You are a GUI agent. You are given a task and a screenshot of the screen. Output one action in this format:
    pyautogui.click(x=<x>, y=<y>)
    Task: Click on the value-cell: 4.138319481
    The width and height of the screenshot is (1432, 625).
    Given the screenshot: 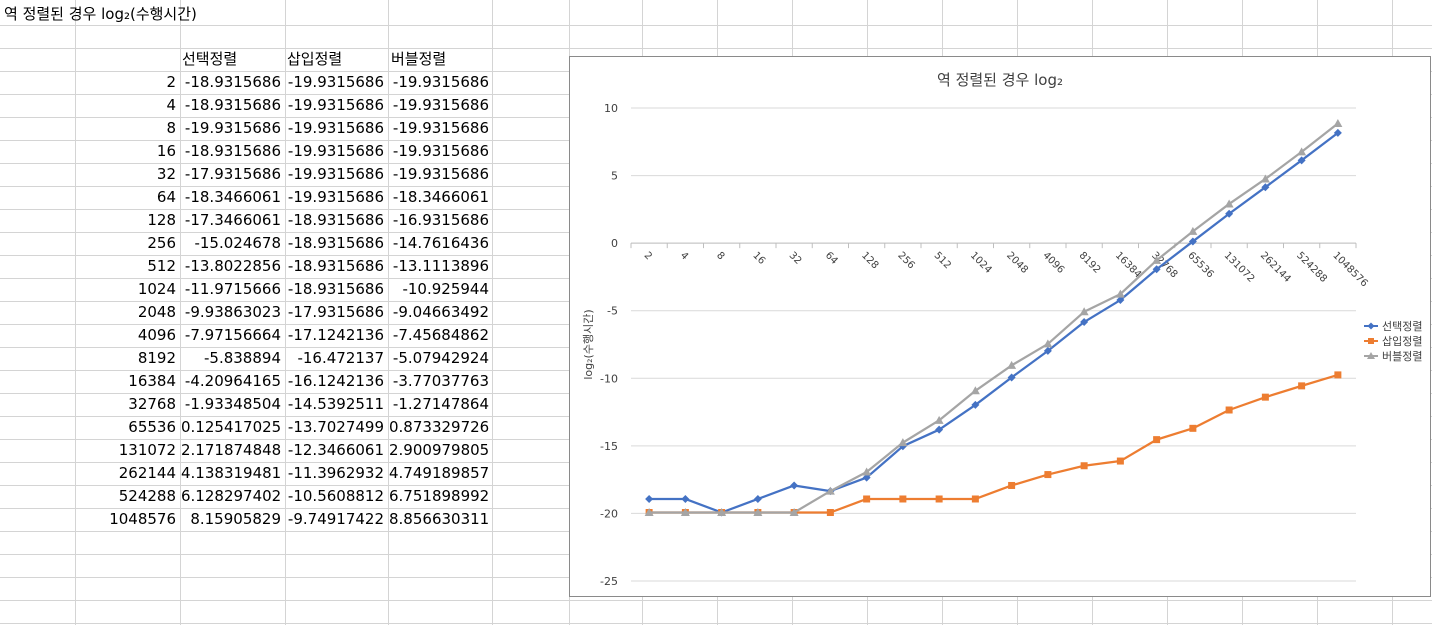 What is the action you would take?
    pyautogui.click(x=231, y=473)
    